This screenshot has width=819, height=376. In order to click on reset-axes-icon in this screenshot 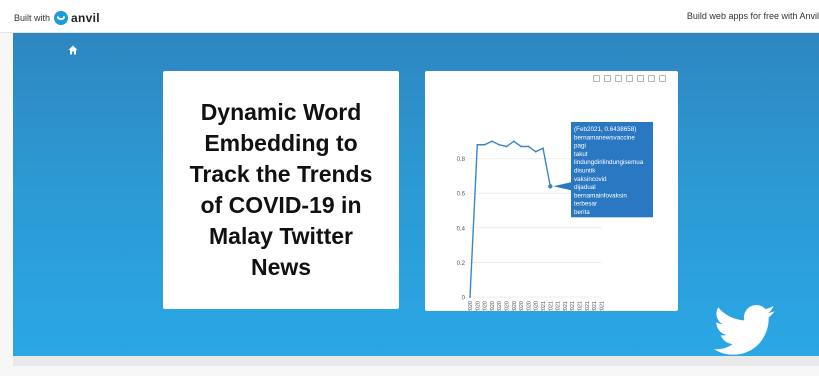, I will do `click(662, 78)`.